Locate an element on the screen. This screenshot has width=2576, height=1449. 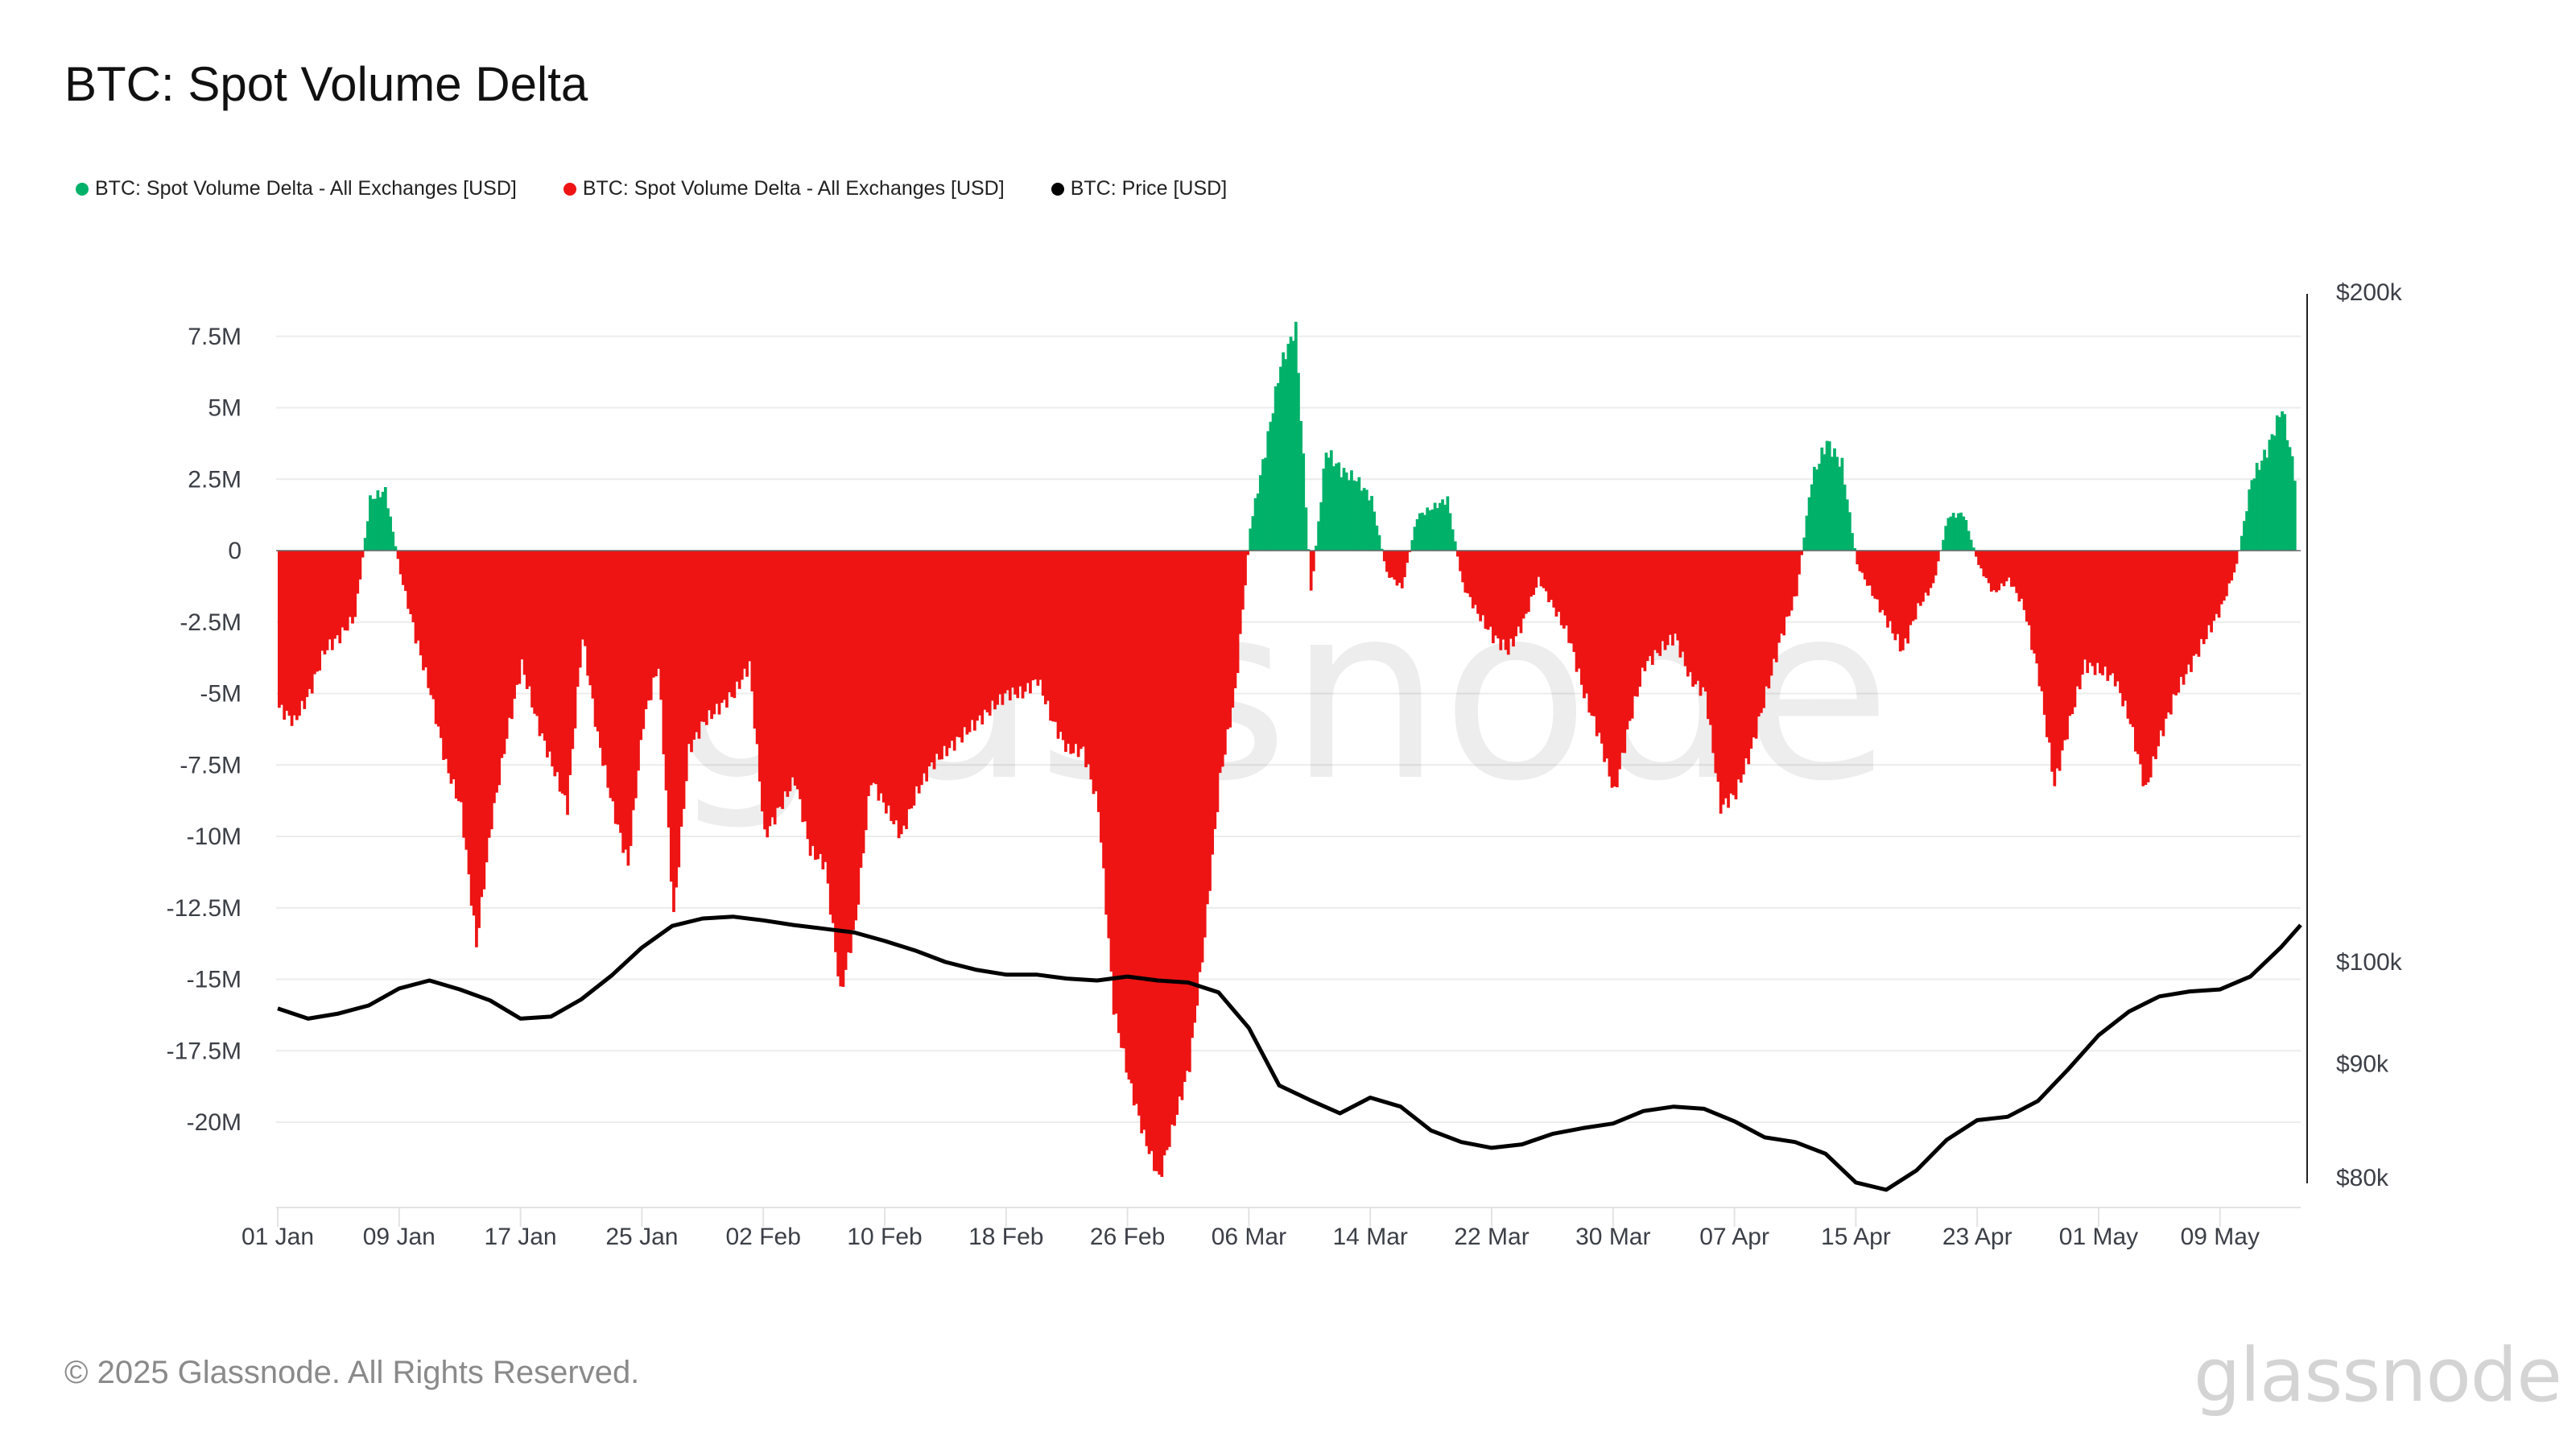
x-tick-label: 26 Feb is located at coordinates (1127, 1237).